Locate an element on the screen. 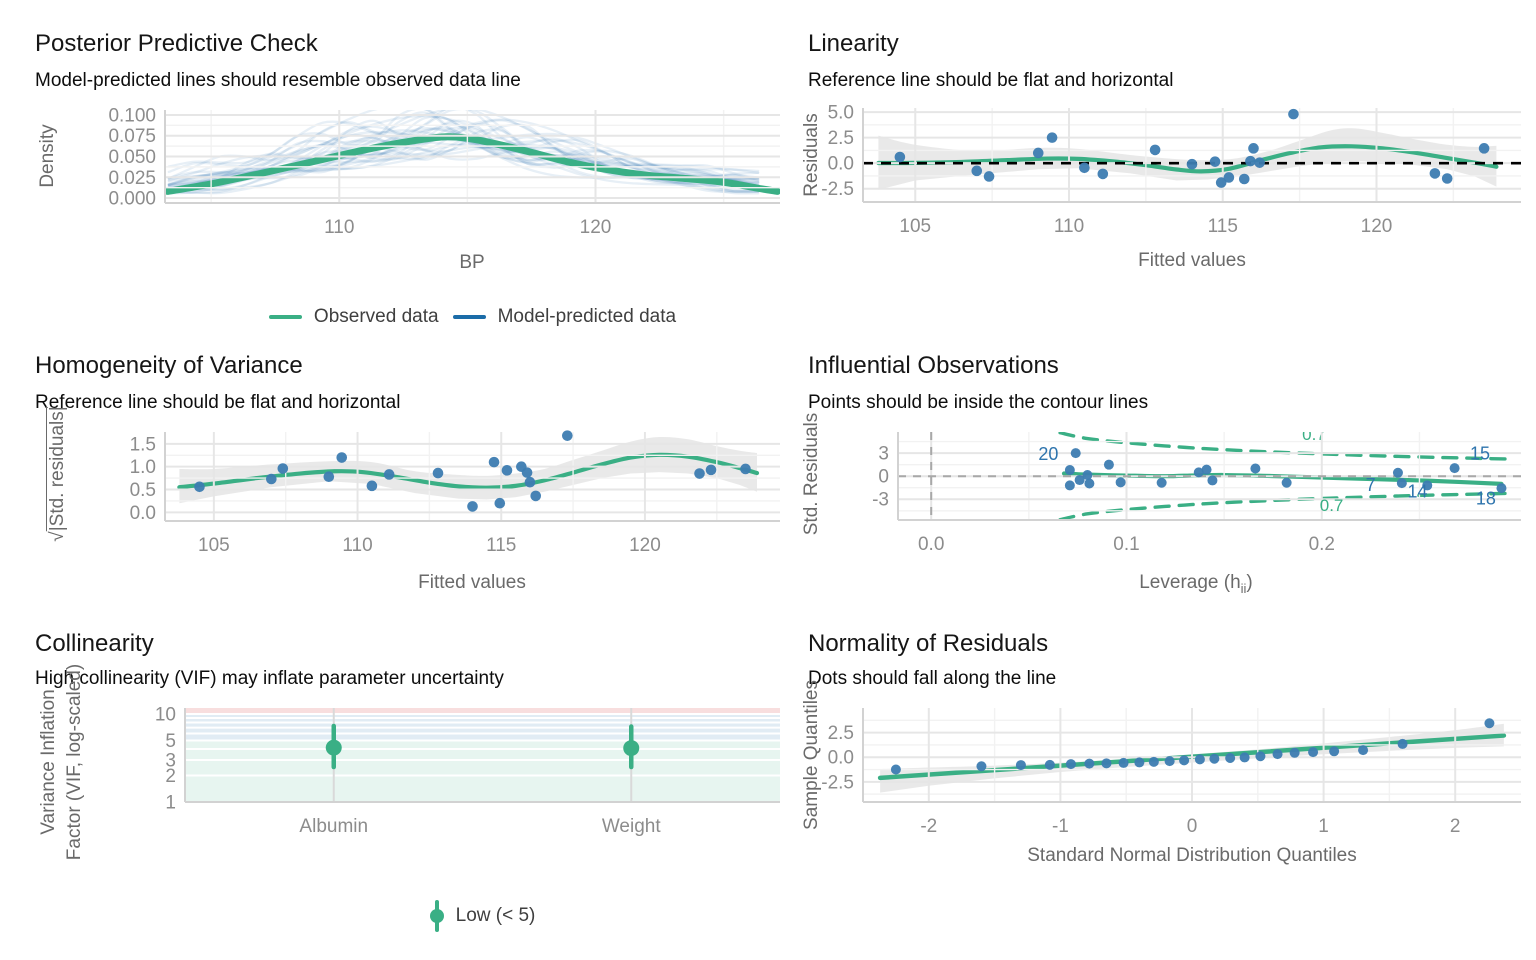  y-tick-label: 0.000 is located at coordinates (132, 199).